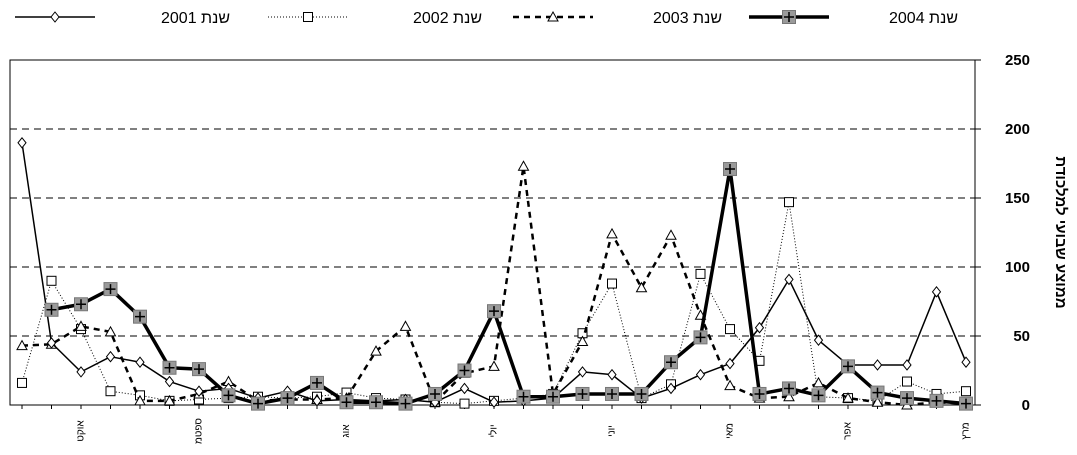 This screenshot has width=1077, height=455. Describe the element at coordinates (1060, 232) in the screenshot. I see `y-axis-title: ממוצע שבועי למלכודת` at that location.